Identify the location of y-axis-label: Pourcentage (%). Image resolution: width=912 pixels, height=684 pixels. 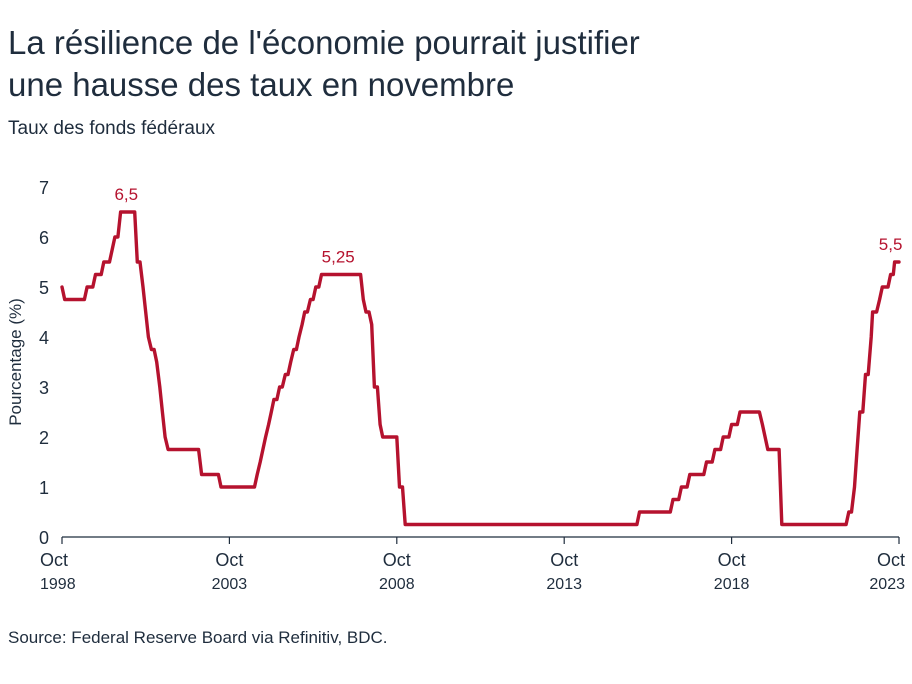
(15, 362).